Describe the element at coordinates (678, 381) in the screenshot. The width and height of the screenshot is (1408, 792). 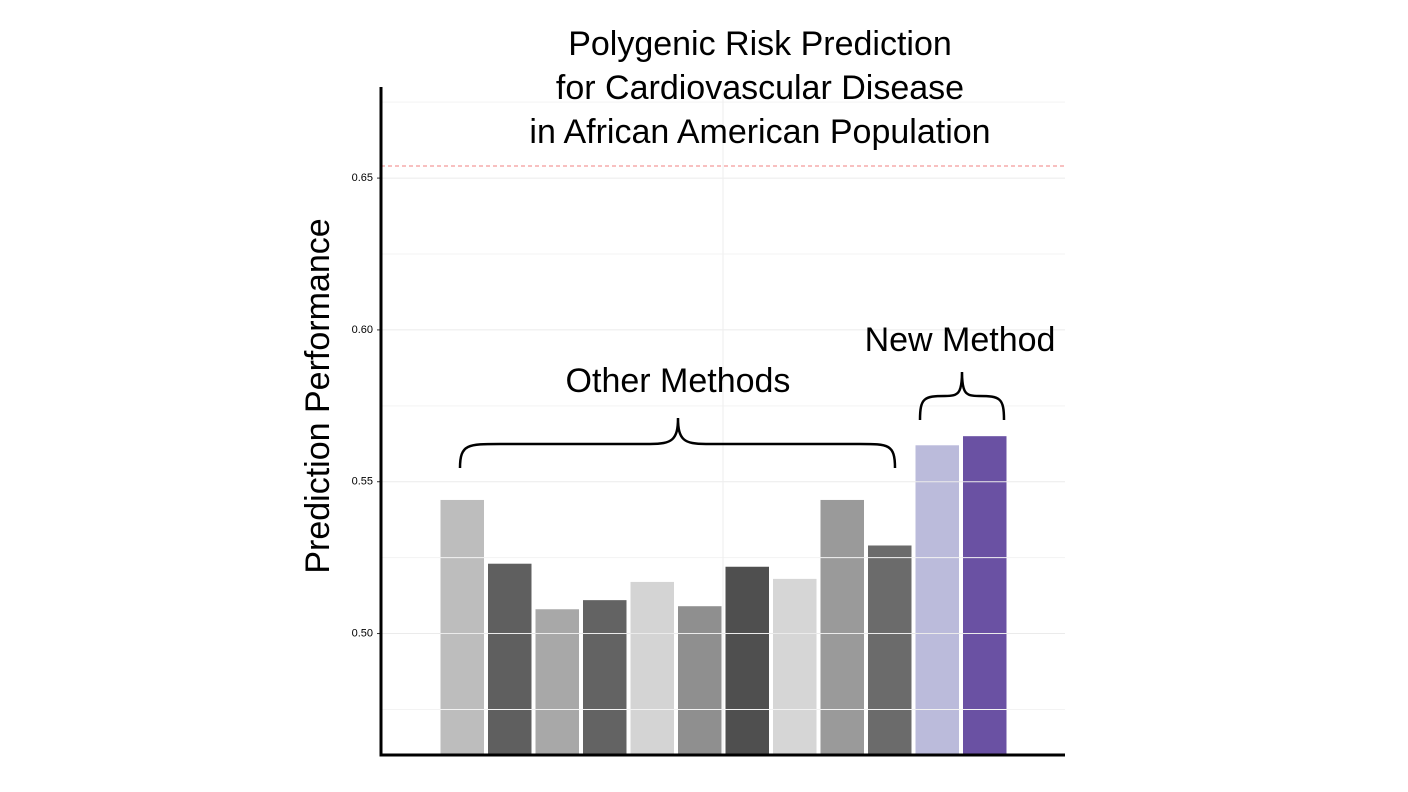
I see `annotation: Other Methods` at that location.